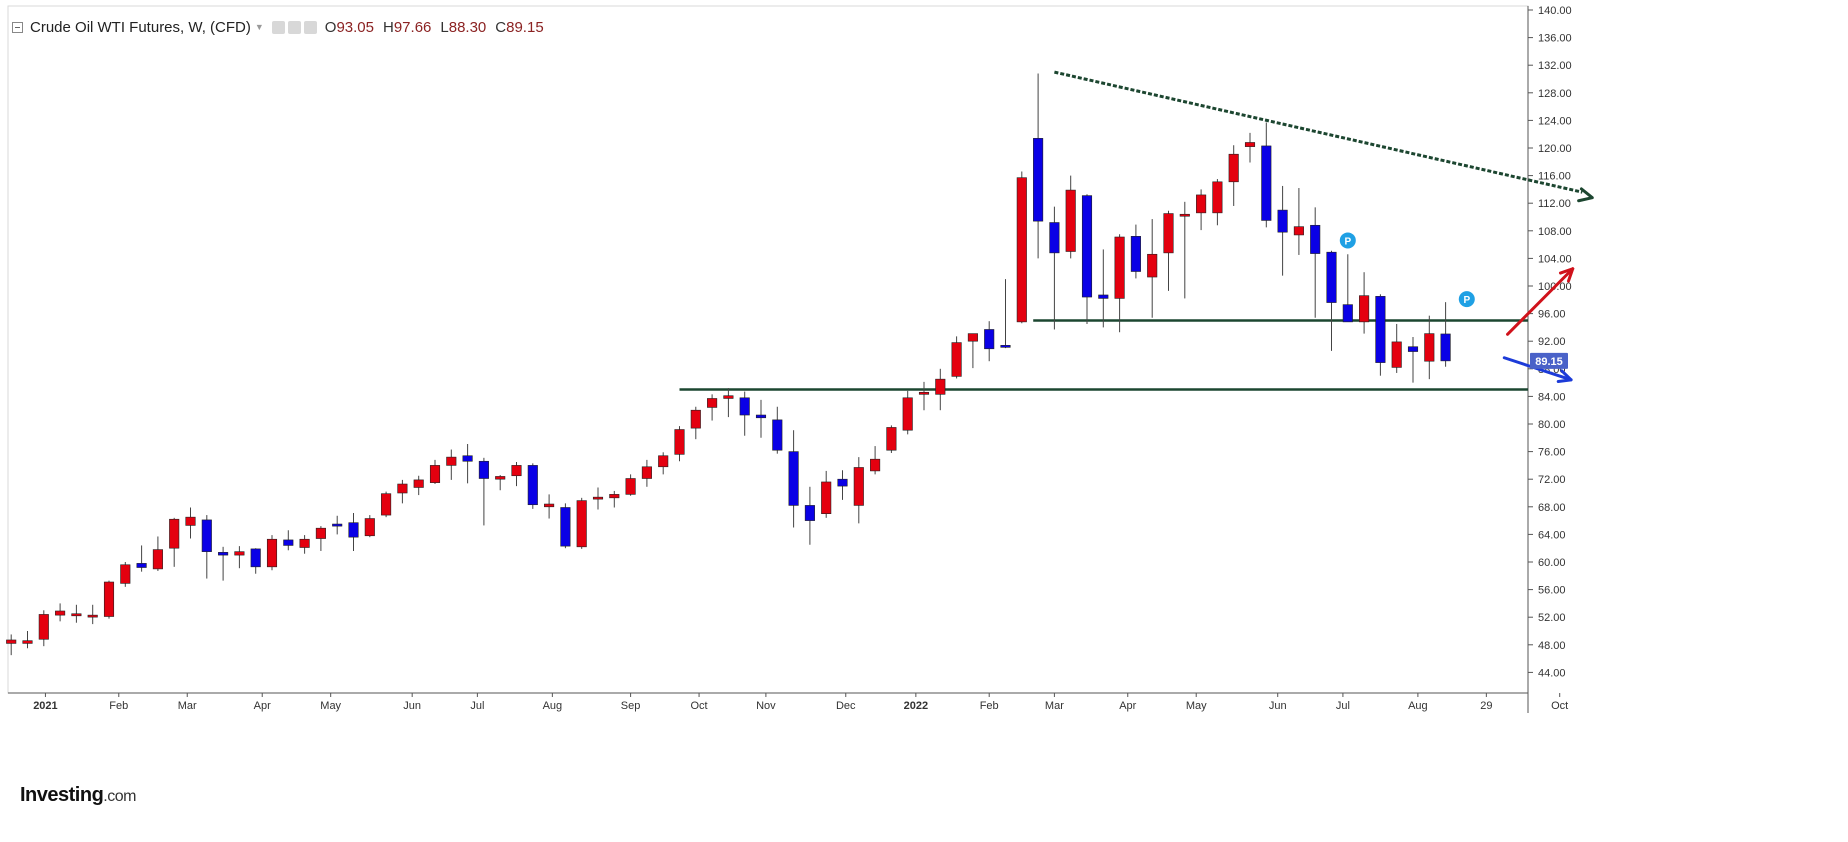  What do you see at coordinates (310, 27) in the screenshot?
I see `close-icon` at bounding box center [310, 27].